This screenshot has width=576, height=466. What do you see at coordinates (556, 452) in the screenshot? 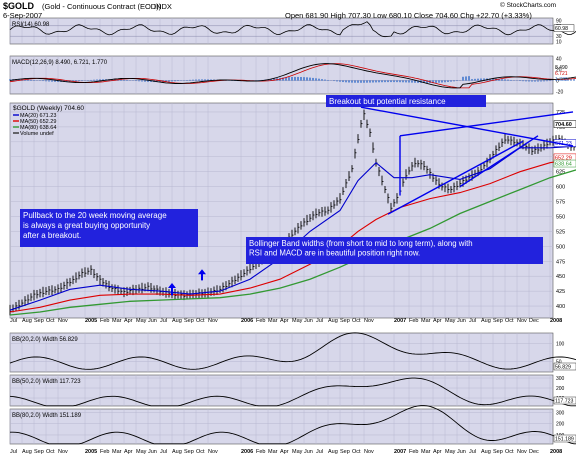
I see `x-tick-label: 2008` at bounding box center [556, 452].